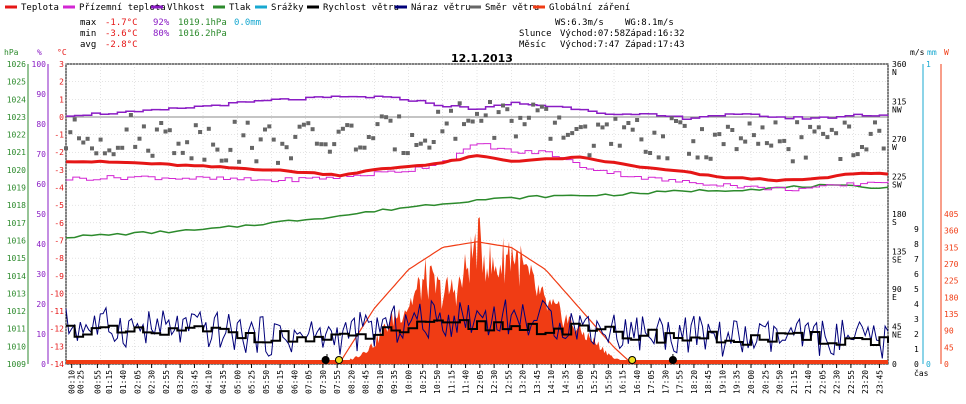 This screenshot has height=404, width=966. What do you see at coordinates (43, 364) in the screenshot?
I see `tick-pct: 0` at bounding box center [43, 364].